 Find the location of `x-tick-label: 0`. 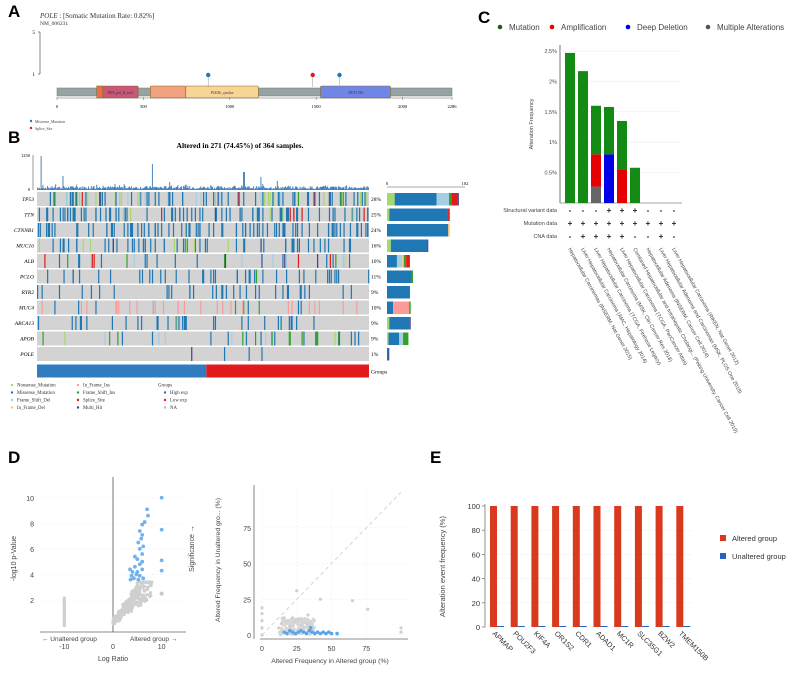

x-tick-label: 0 is located at coordinates (113, 647).